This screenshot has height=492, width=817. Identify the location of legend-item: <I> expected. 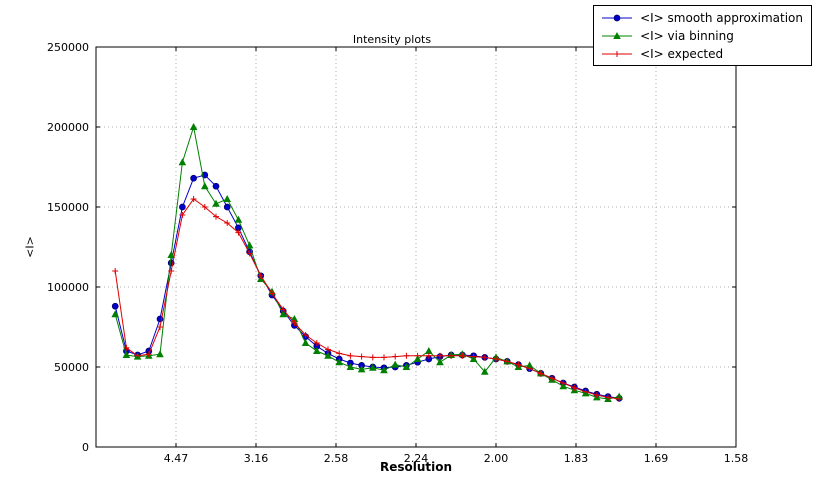
(701, 53).